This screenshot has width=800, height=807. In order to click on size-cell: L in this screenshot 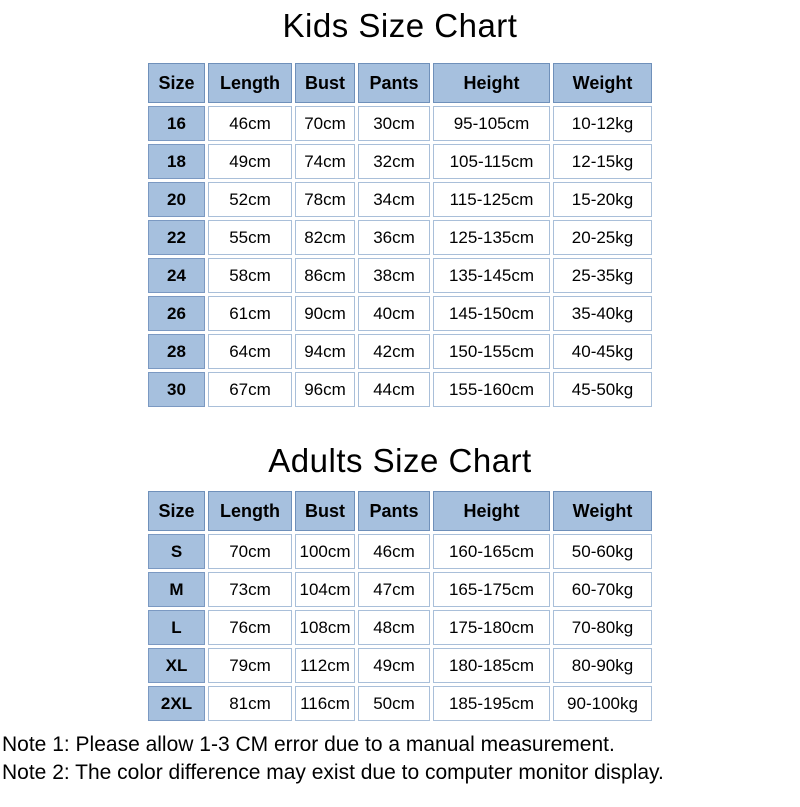, I will do `click(176, 627)`.